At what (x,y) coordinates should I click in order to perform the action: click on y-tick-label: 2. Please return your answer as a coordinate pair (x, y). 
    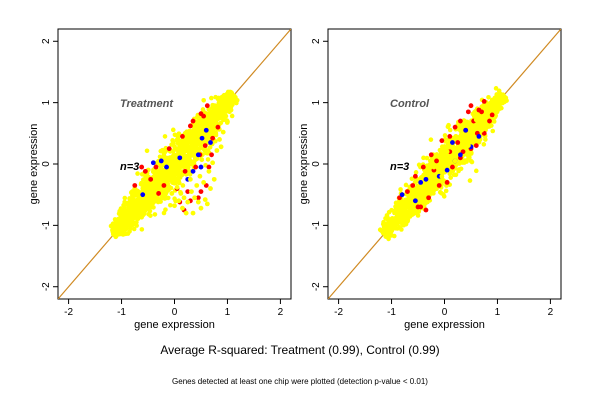
    Looking at the image, I should click on (316, 41).